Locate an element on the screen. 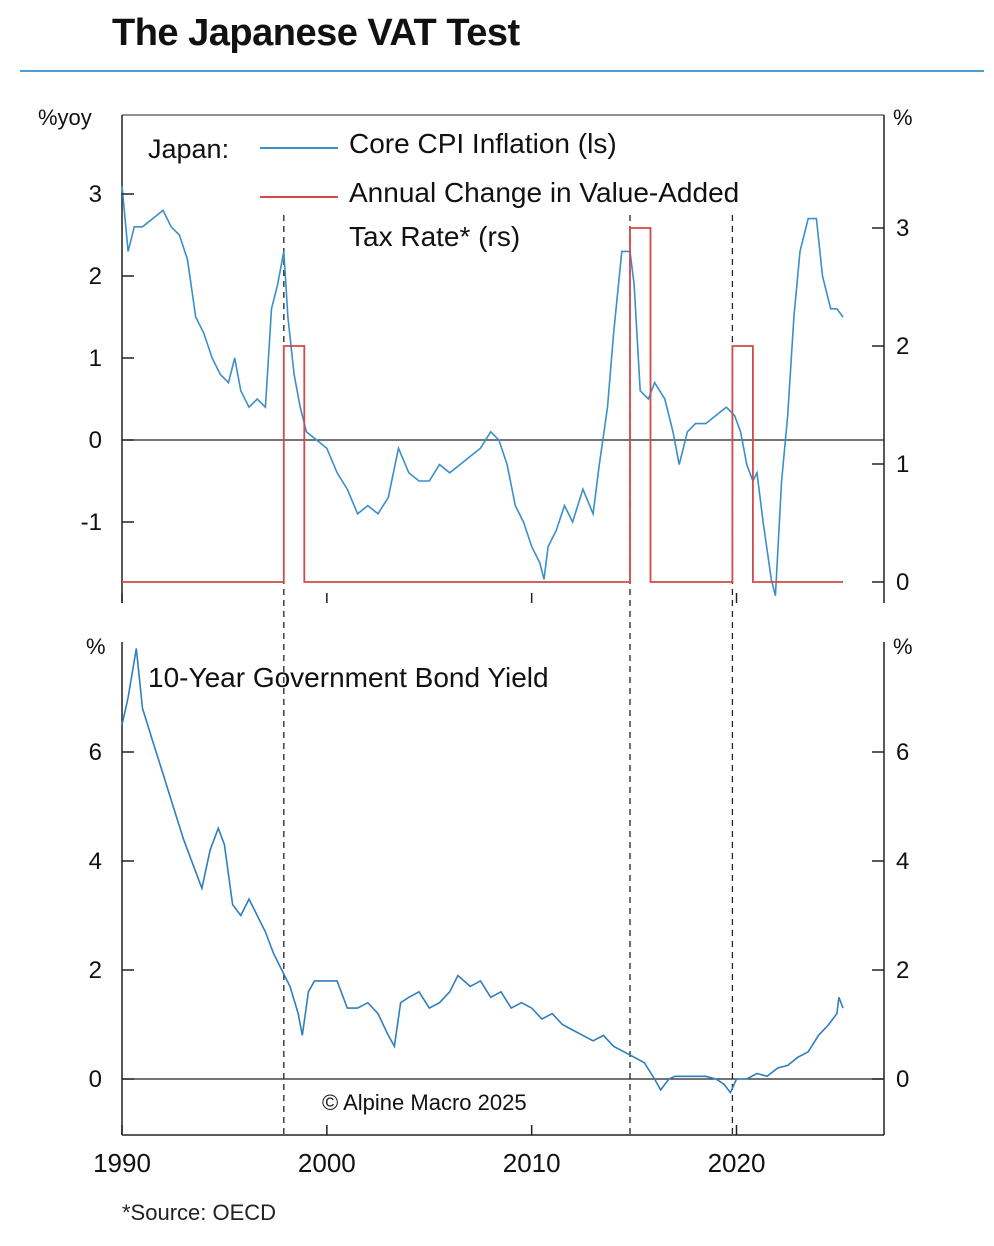 The image size is (994, 1246). x-tick-label: 1990 is located at coordinates (122, 1163).